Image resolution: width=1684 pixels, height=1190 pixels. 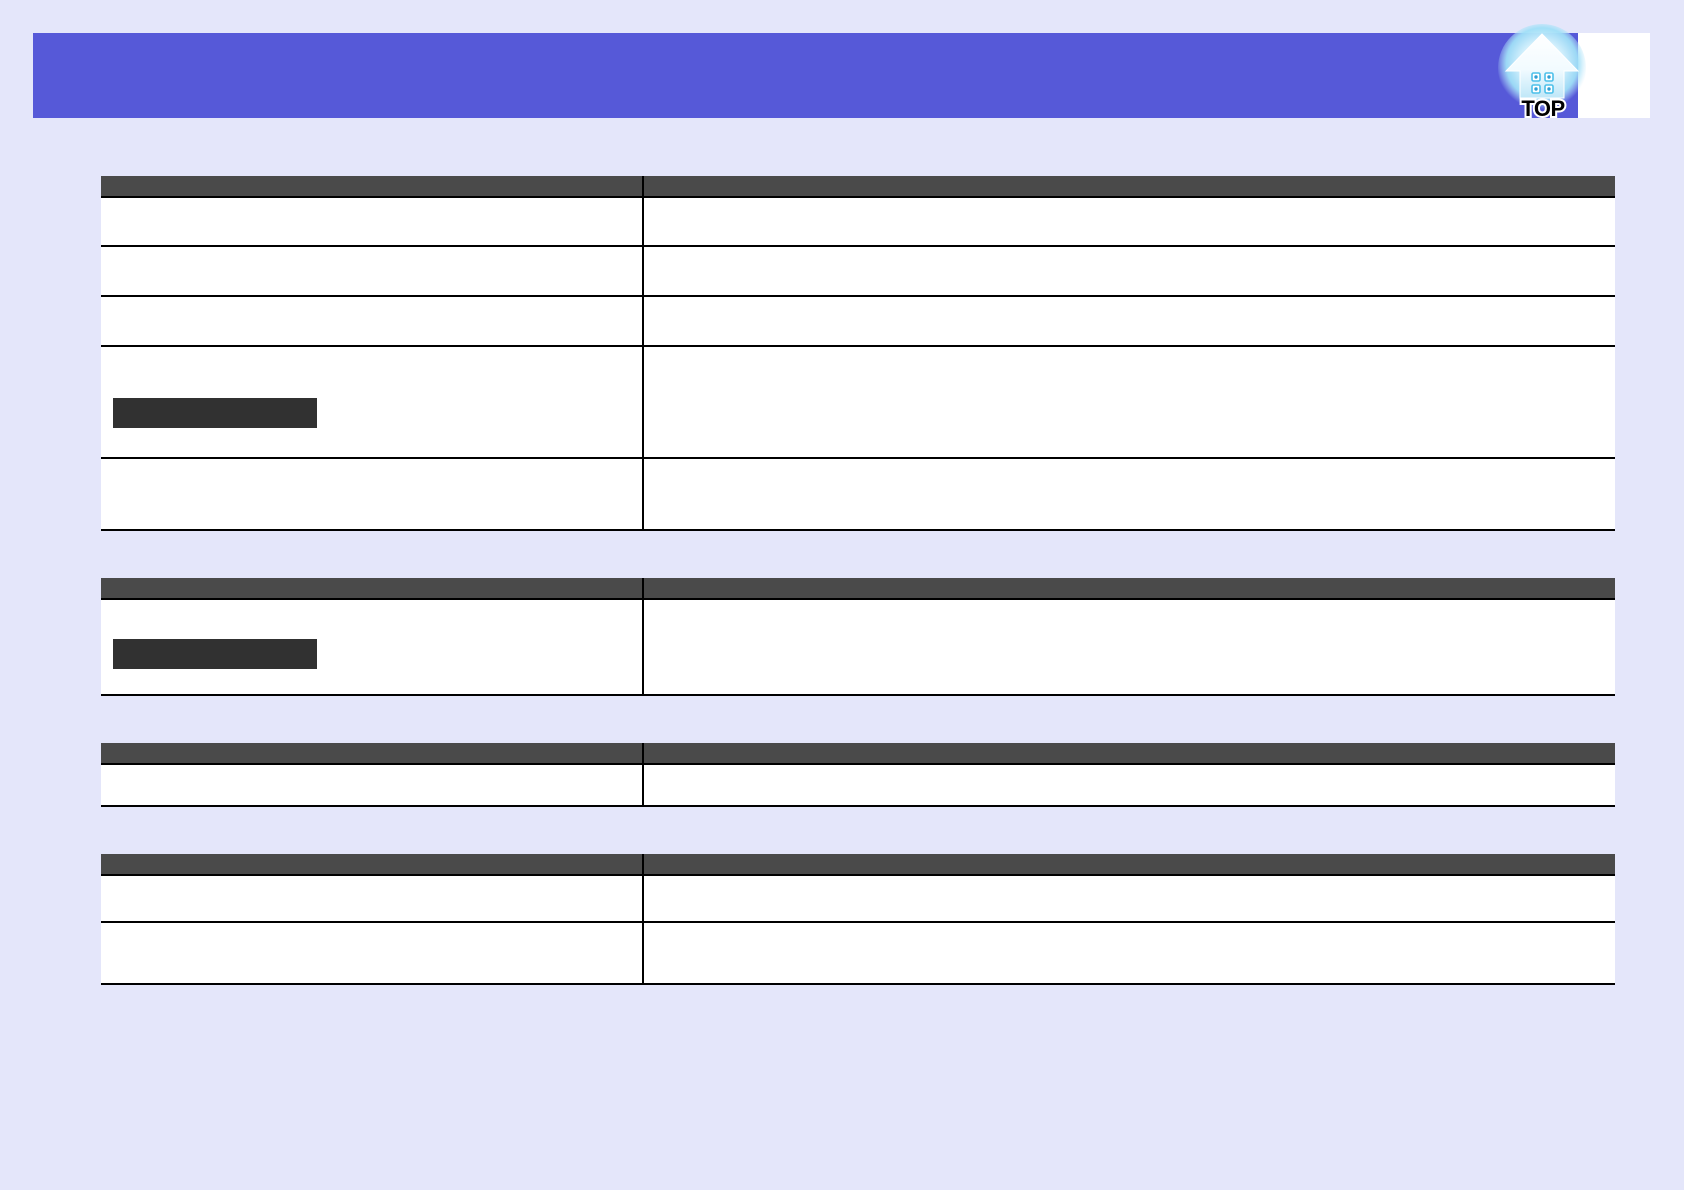 I want to click on top-icon-label: TOP, so click(x=1542, y=108).